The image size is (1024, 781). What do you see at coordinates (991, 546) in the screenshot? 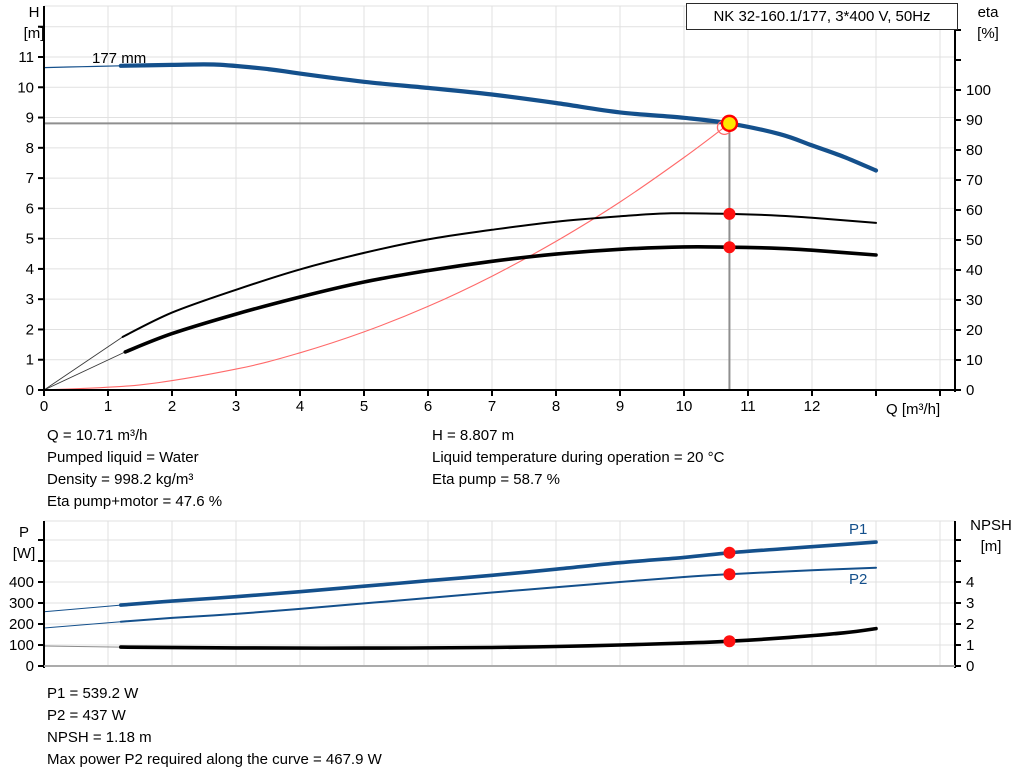
I see `npsh-axis-name-line2: [m]` at bounding box center [991, 546].